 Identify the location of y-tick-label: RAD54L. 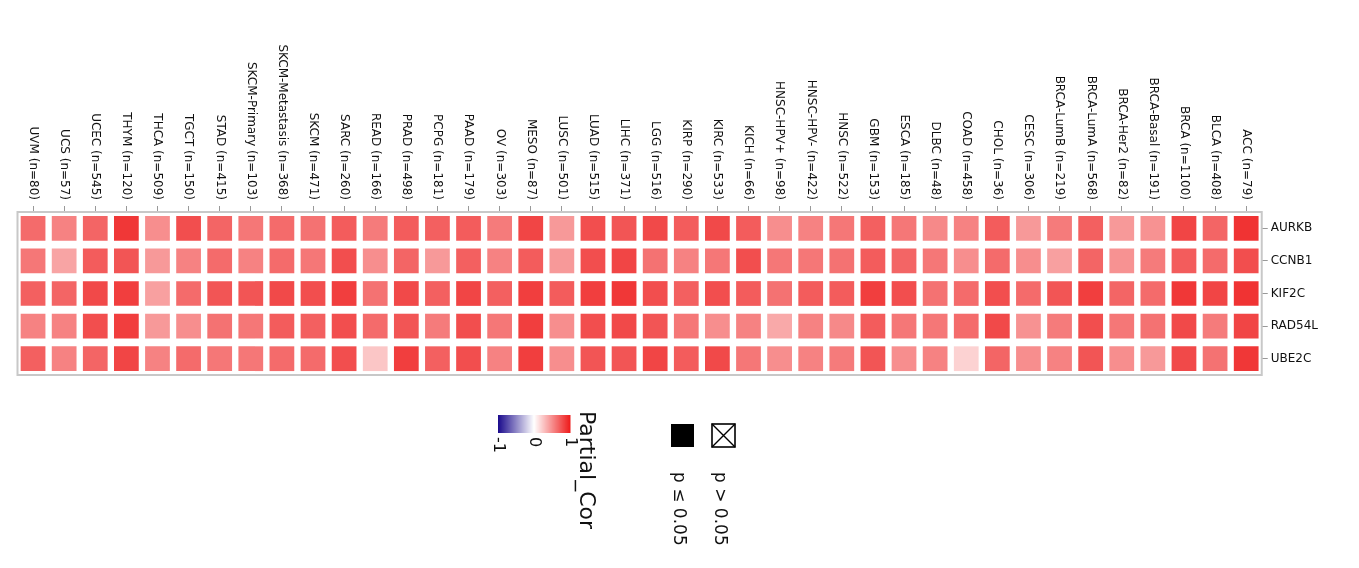
(1294, 325).